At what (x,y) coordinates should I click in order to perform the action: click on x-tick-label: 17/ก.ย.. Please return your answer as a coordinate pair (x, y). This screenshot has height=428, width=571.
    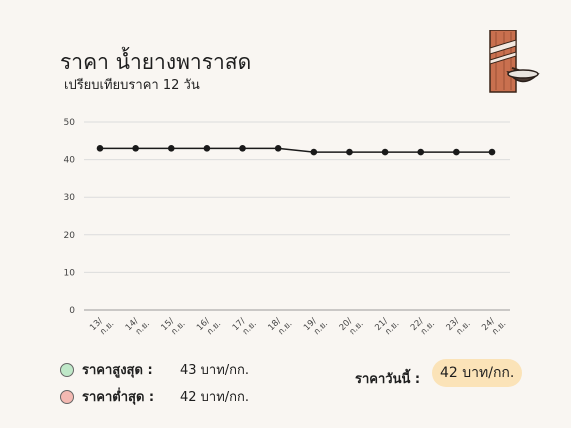
    Looking at the image, I should click on (245, 326).